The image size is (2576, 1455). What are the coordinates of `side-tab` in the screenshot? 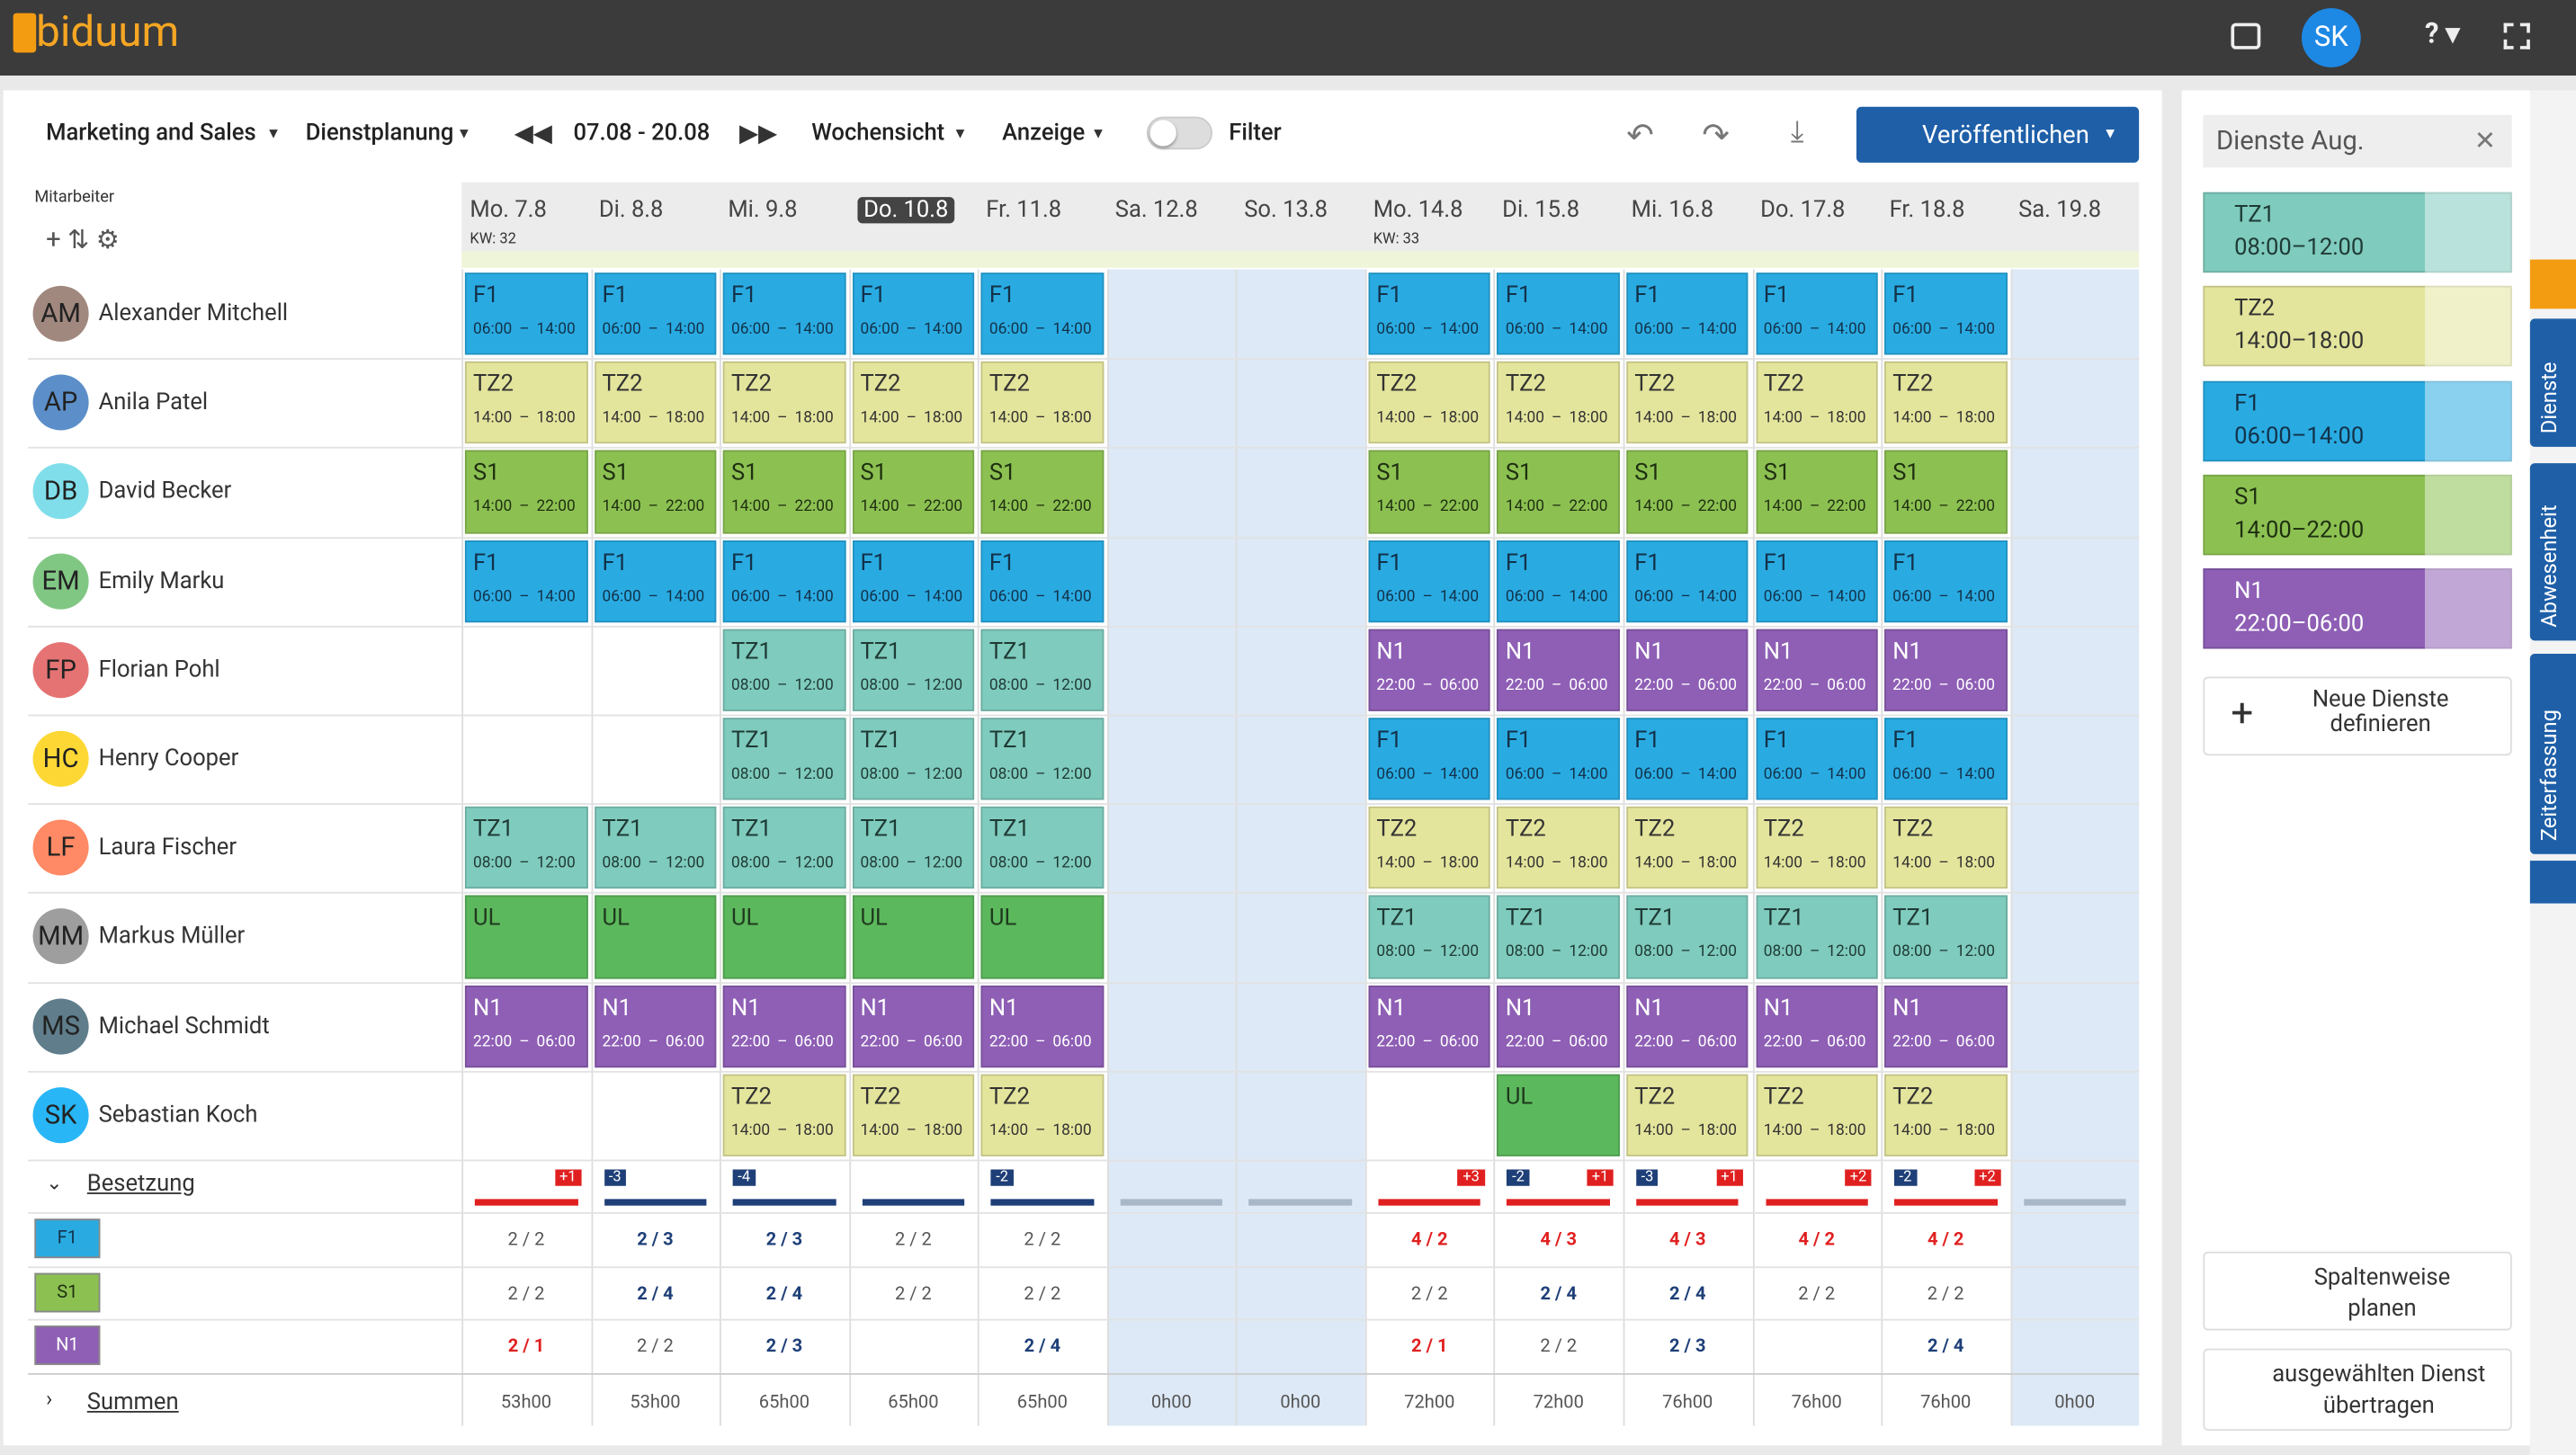 It's located at (2552, 382).